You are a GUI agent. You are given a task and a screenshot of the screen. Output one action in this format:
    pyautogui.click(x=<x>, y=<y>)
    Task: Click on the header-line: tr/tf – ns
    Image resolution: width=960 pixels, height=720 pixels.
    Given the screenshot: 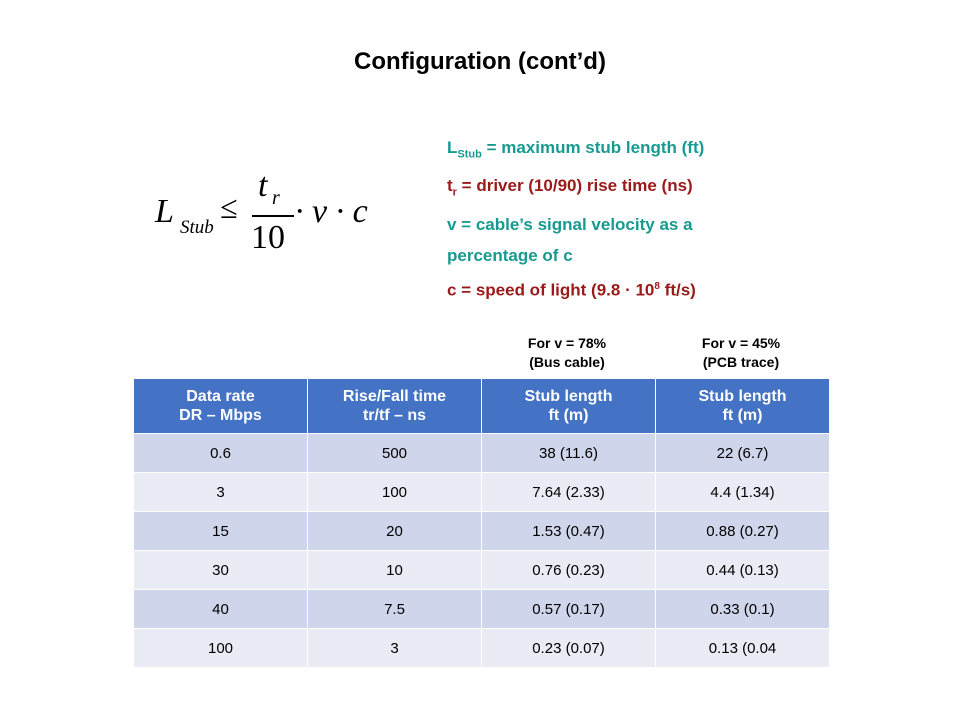 What is the action you would take?
    pyautogui.click(x=394, y=415)
    